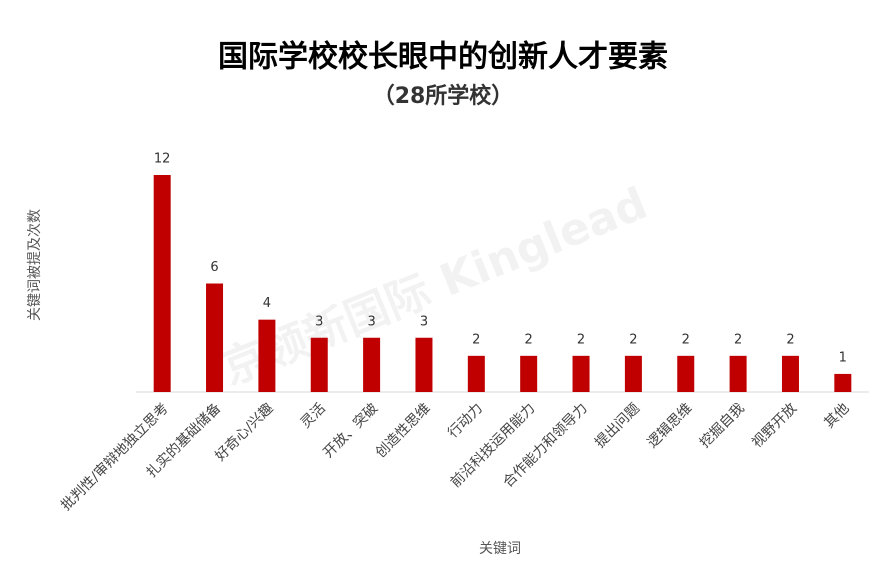 This screenshot has height=570, width=887. What do you see at coordinates (774, 425) in the screenshot?
I see `x-tick-label: 视野开放` at bounding box center [774, 425].